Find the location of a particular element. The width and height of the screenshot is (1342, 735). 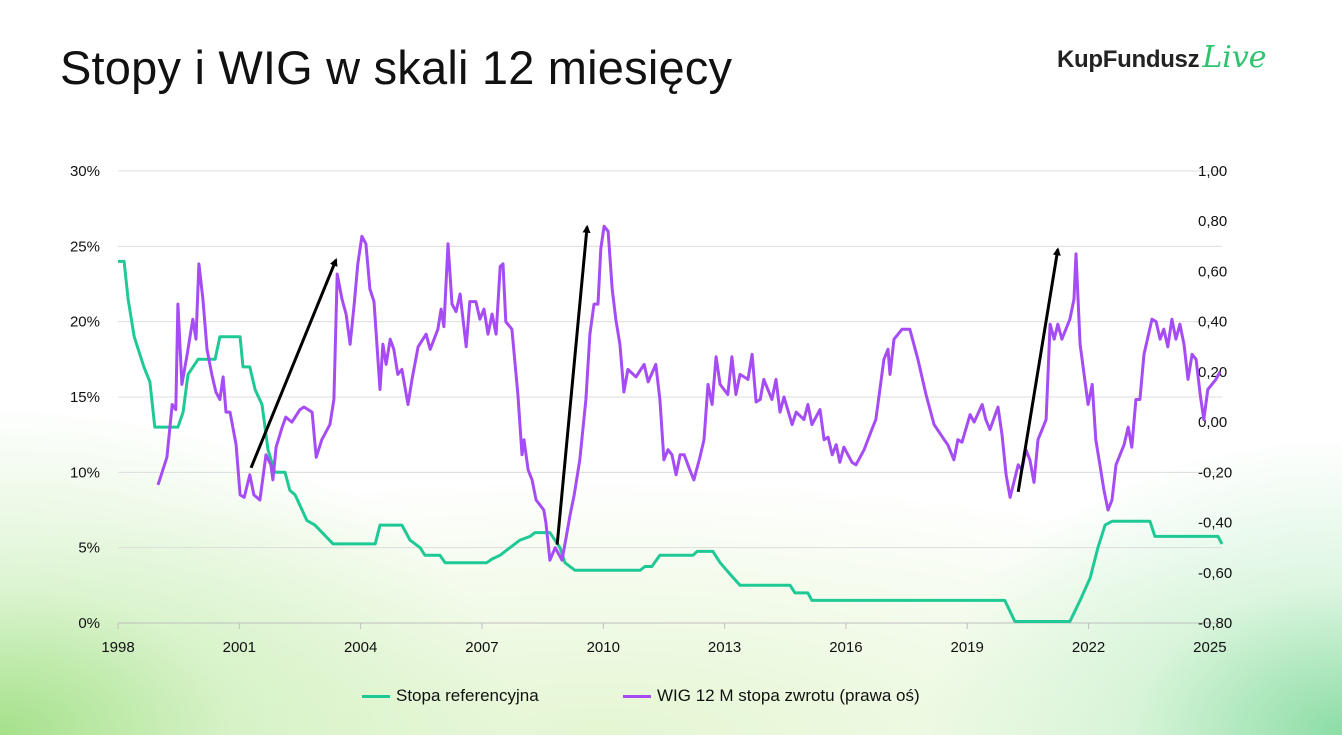

legend-item-wig: WIG 12 M stopa zwrotu (prawa oś) is located at coordinates (771, 696).